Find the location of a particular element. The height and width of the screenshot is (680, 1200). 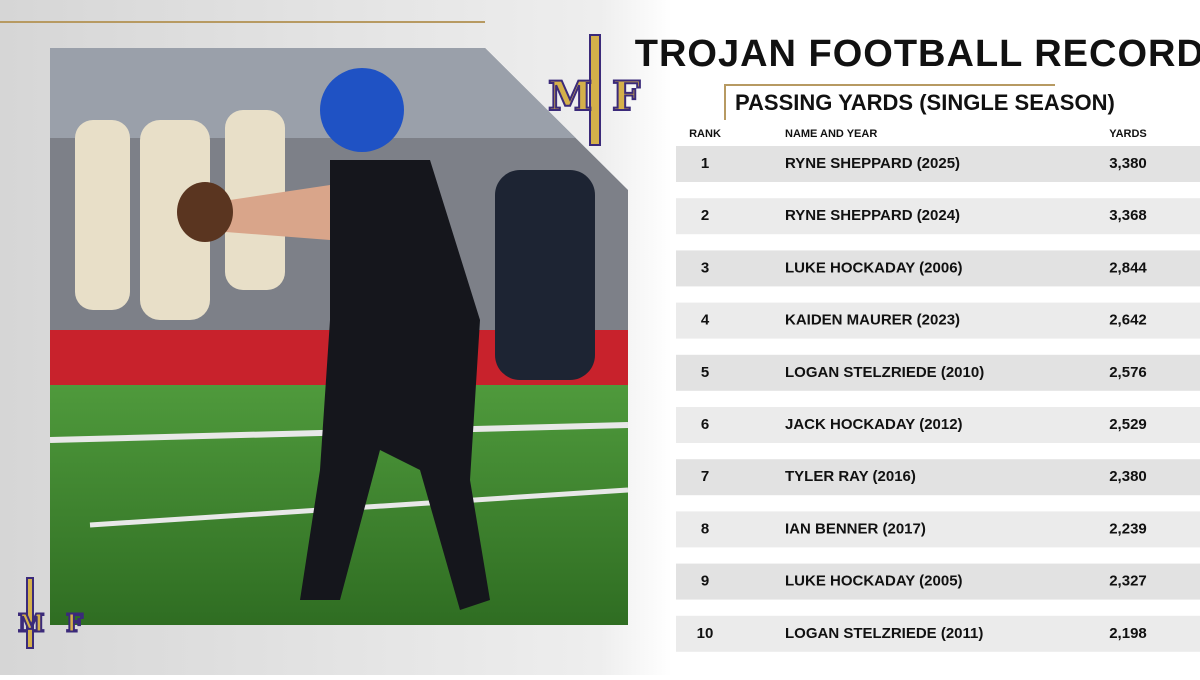

cell: JACK HOCKADAY (2012) is located at coordinates (874, 424).